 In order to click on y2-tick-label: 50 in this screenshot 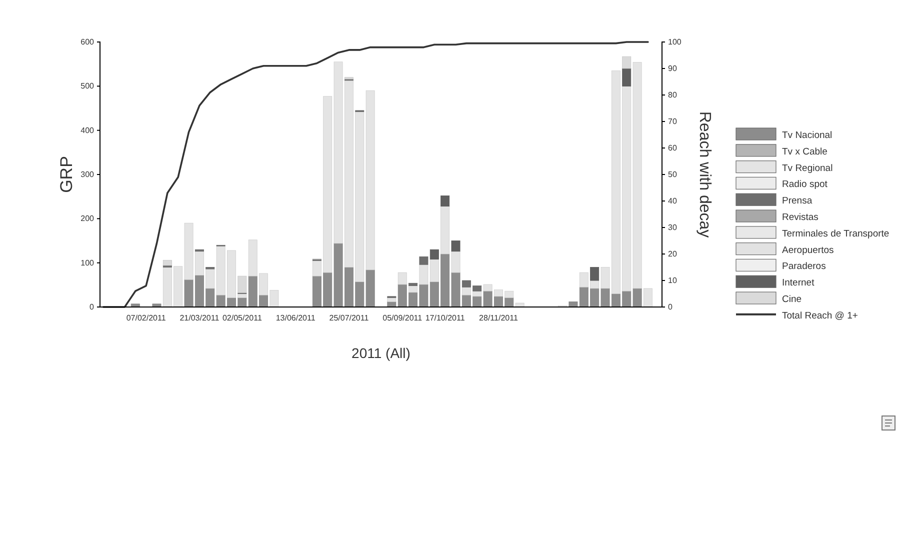, I will do `click(673, 175)`.